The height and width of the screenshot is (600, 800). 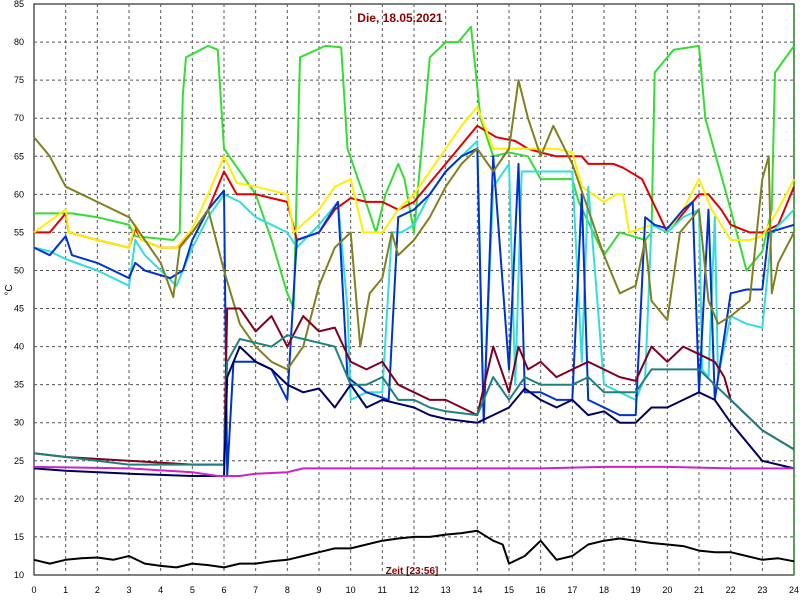 What do you see at coordinates (33, 590) in the screenshot?
I see `x-tick-label: 0` at bounding box center [33, 590].